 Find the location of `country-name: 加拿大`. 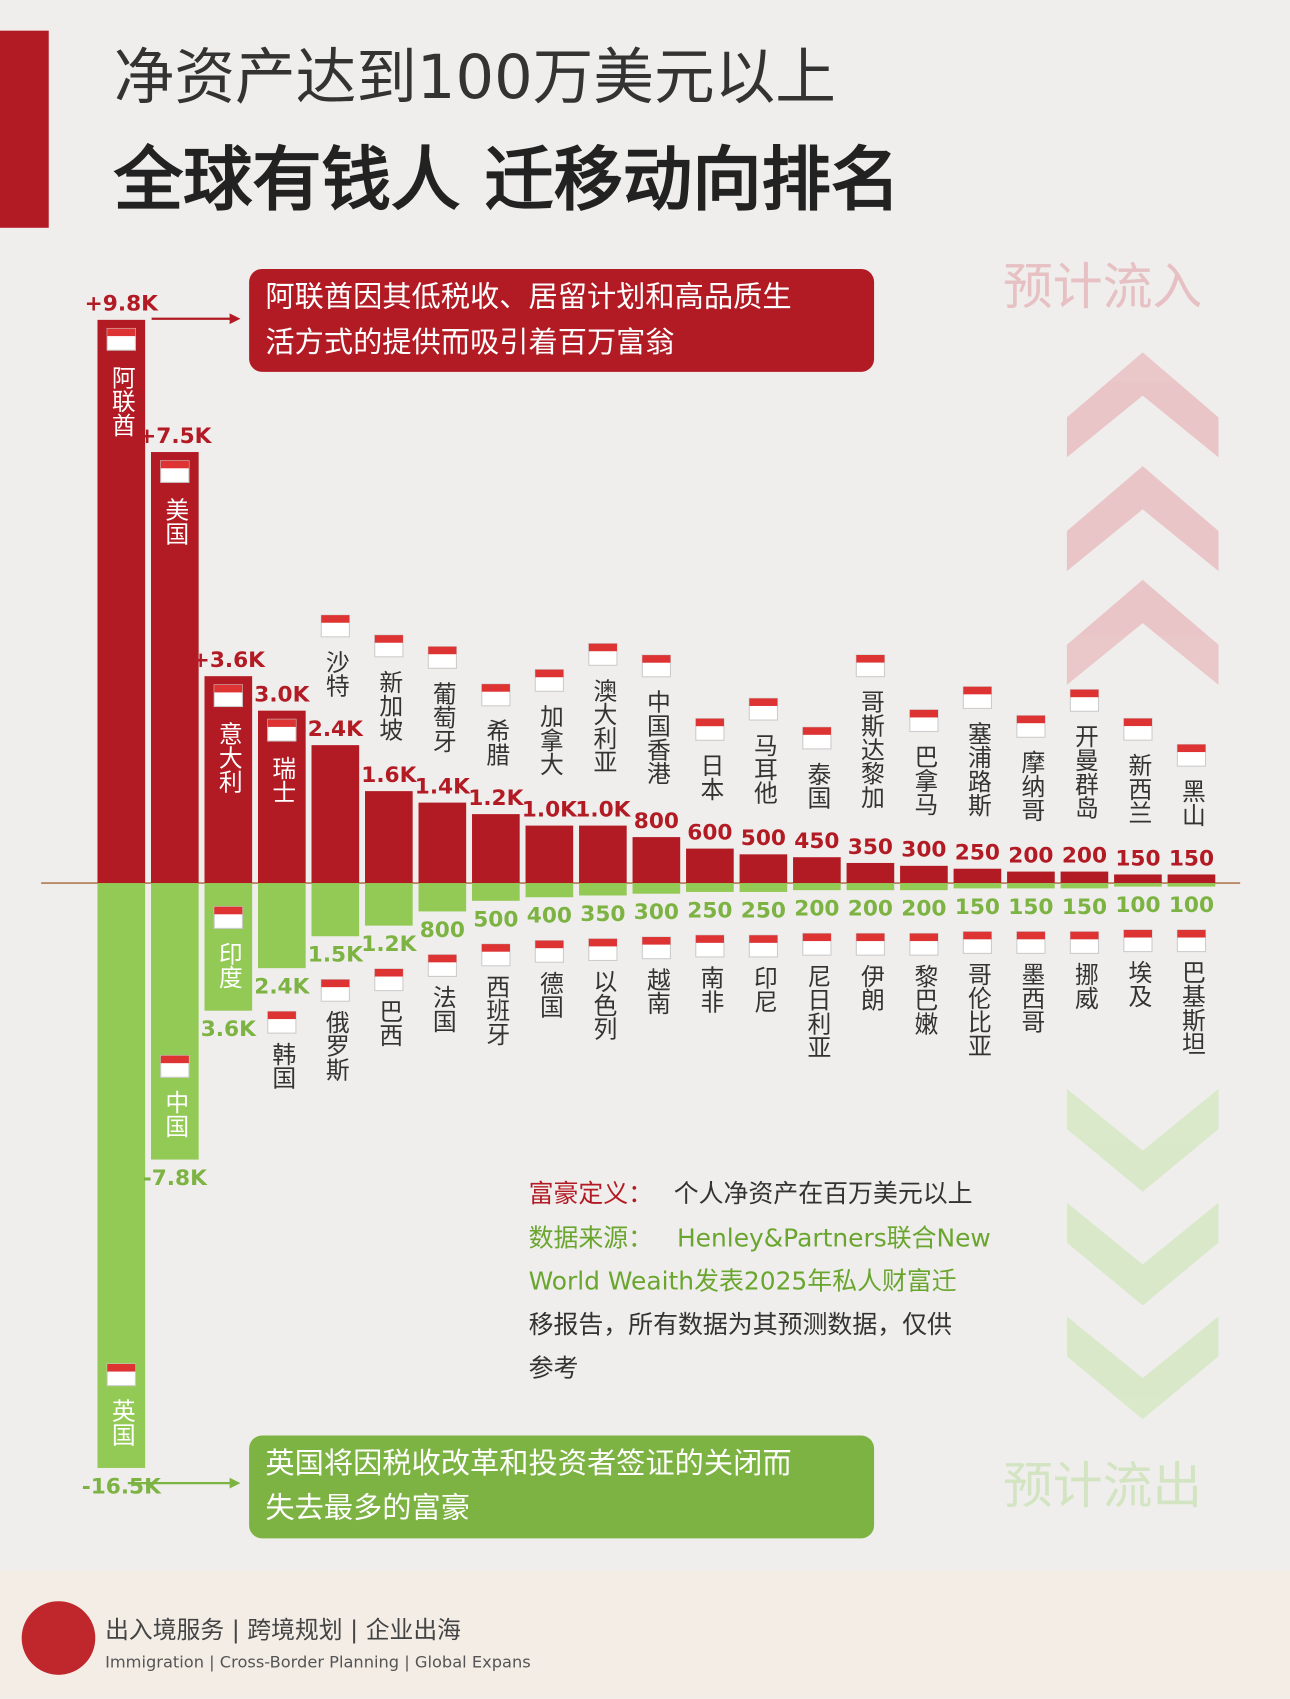

country-name: 加拿大 is located at coordinates (549, 740).